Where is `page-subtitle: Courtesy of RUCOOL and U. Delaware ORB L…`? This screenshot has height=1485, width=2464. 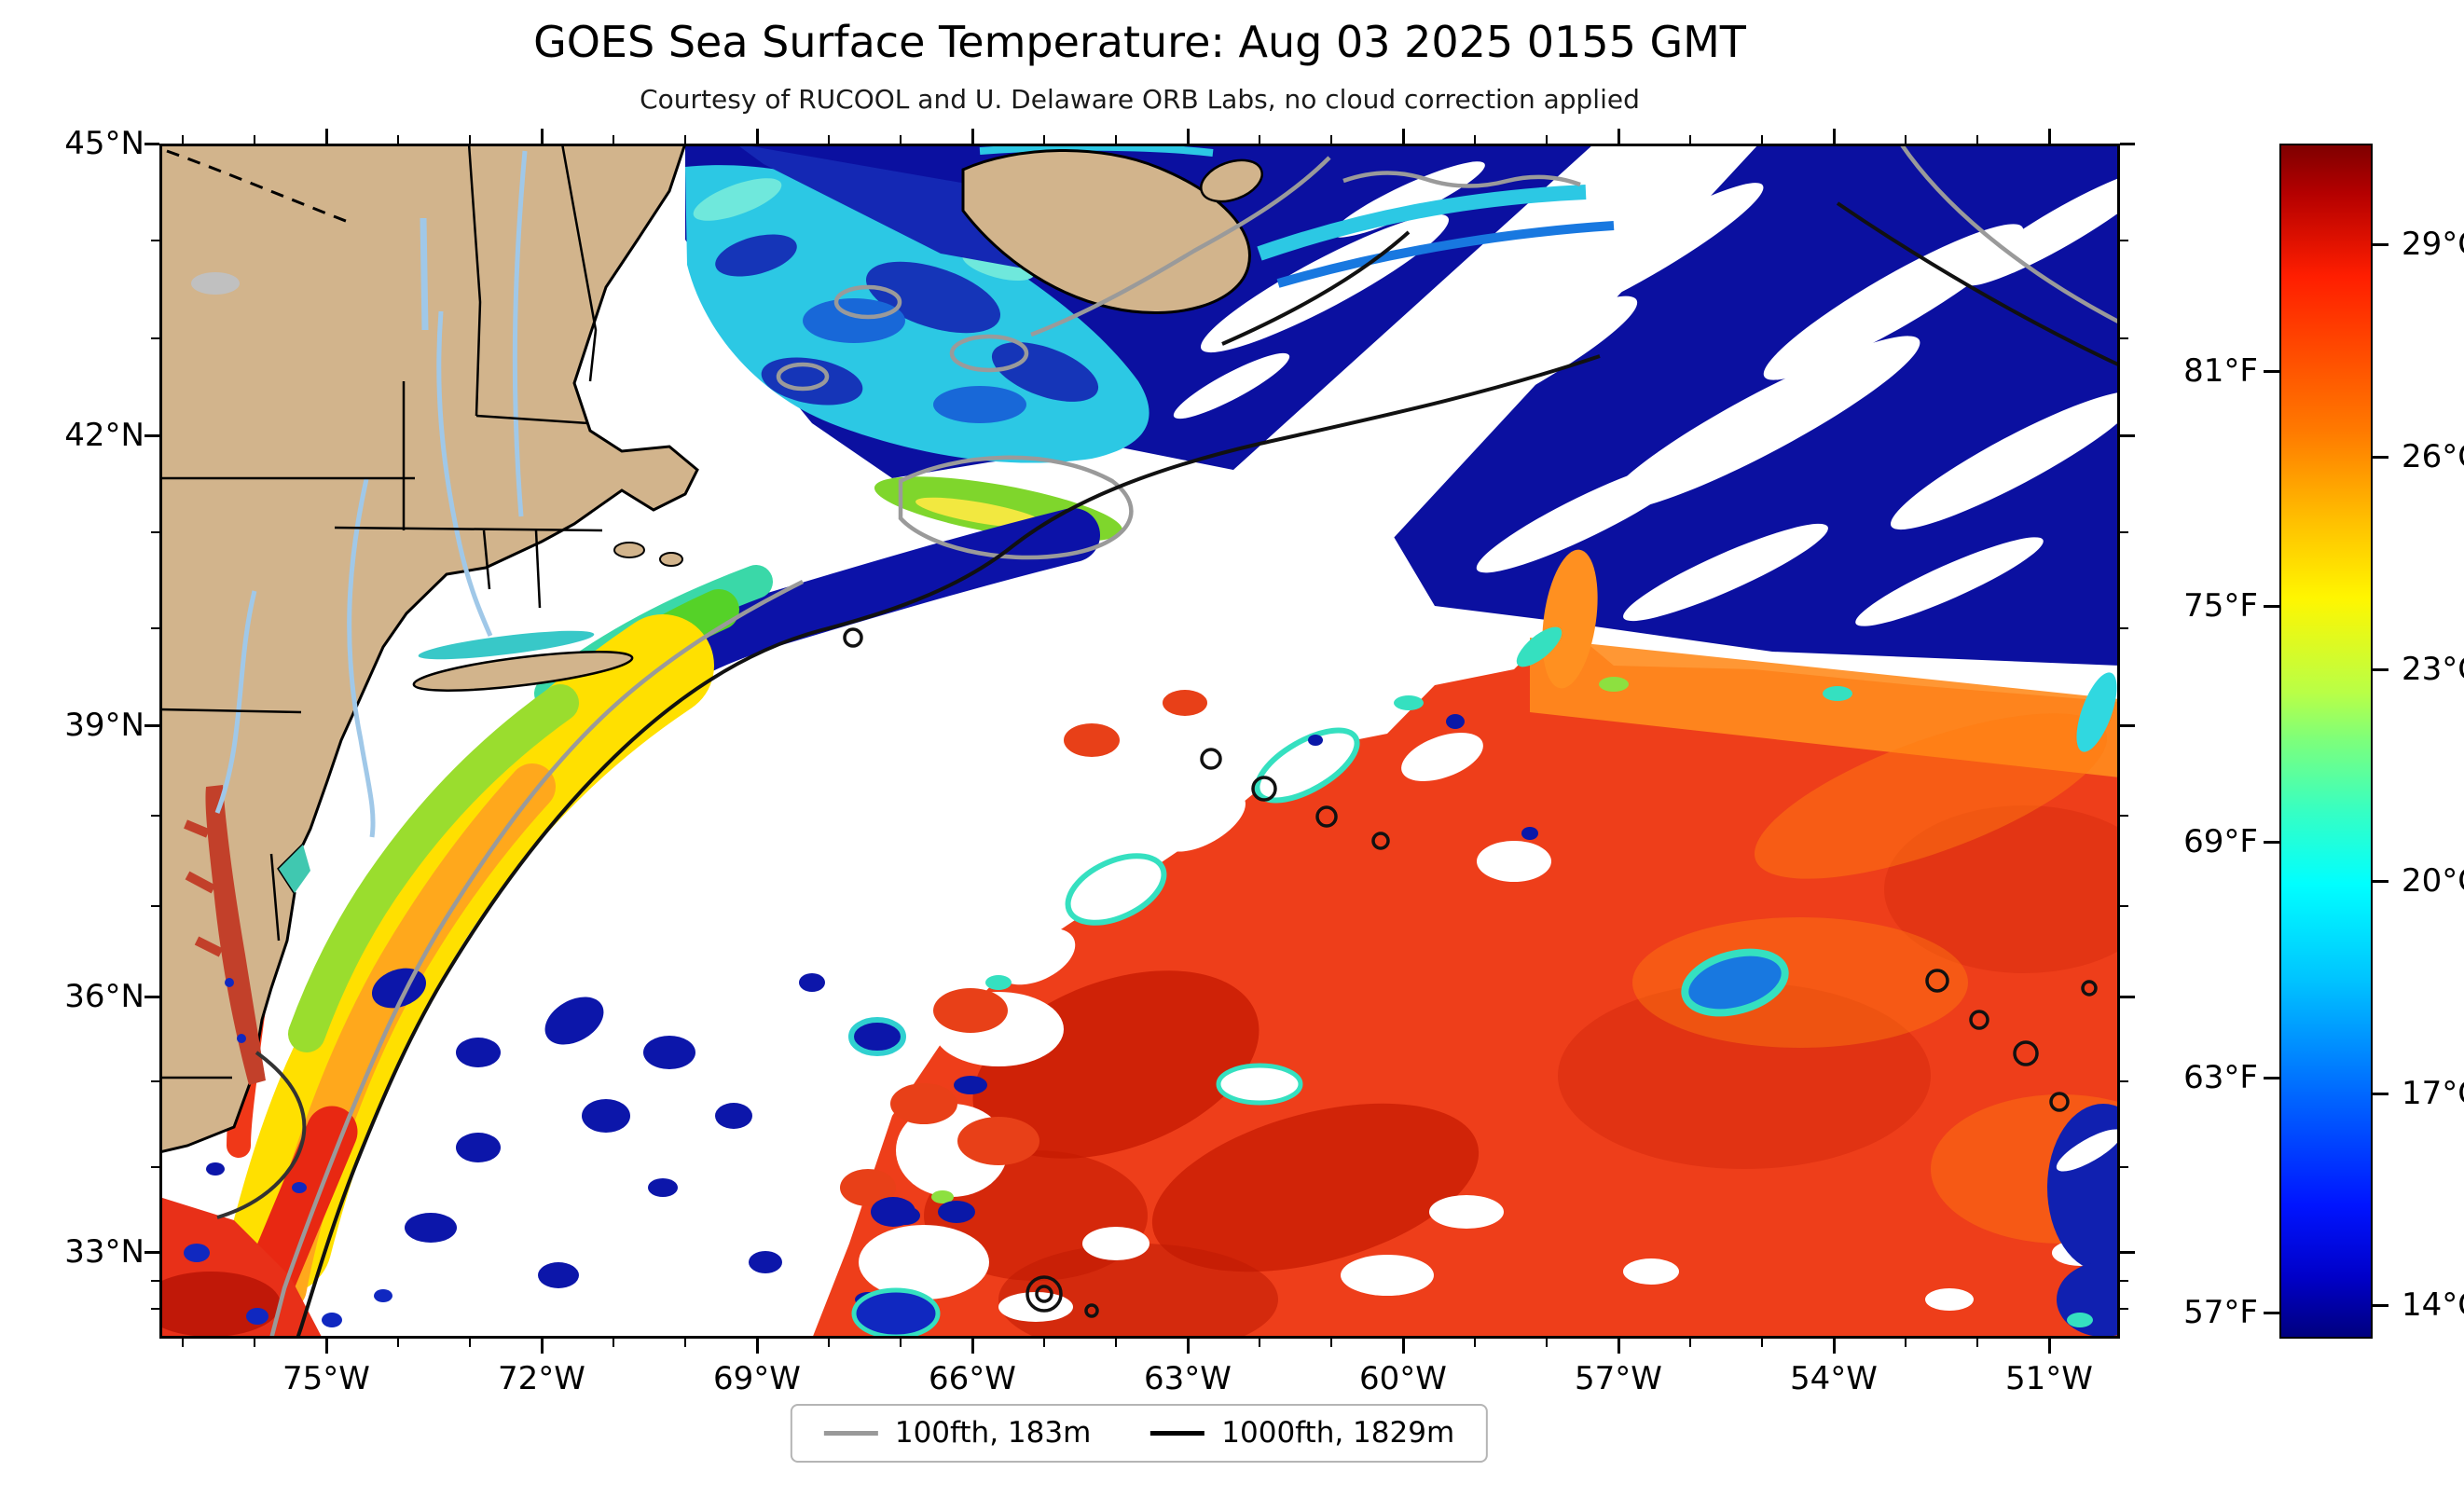
page-subtitle: Courtesy of RUCOOL and U. Delaware ORB L… is located at coordinates (1140, 99).